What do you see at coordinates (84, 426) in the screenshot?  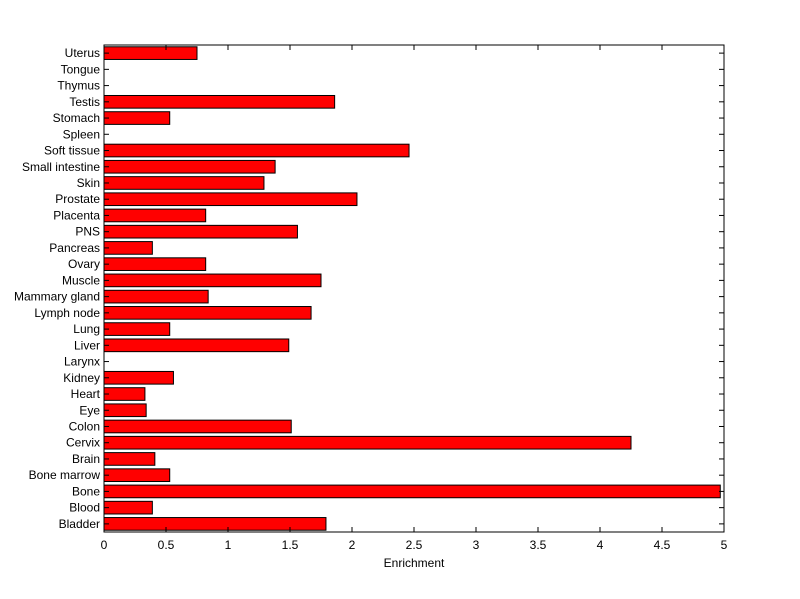 I see `y-tick-label: Colon` at bounding box center [84, 426].